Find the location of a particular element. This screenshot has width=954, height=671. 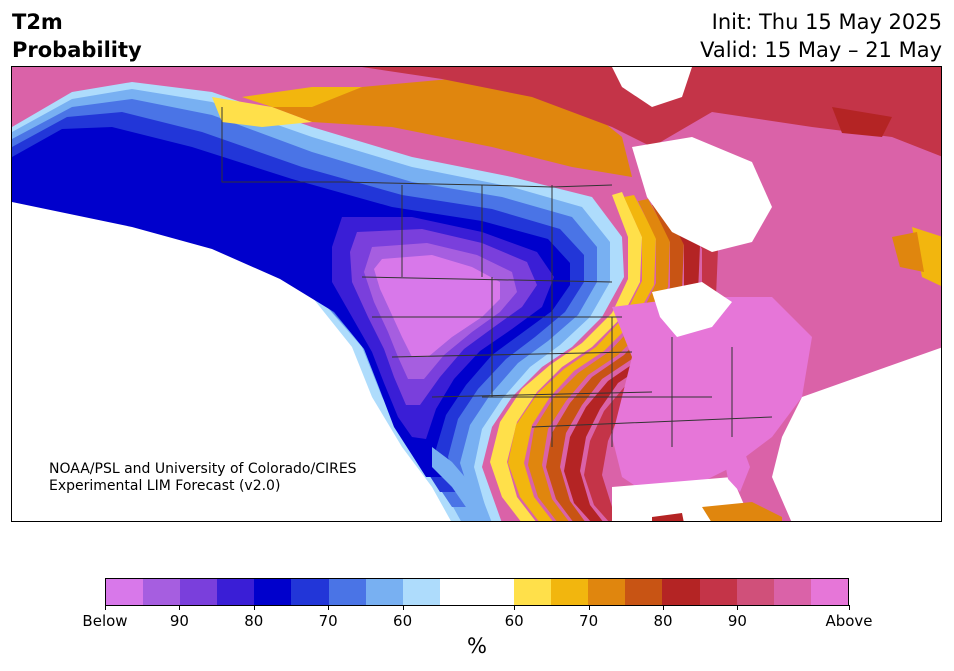

newfoundland-gold is located at coordinates (926, 257).